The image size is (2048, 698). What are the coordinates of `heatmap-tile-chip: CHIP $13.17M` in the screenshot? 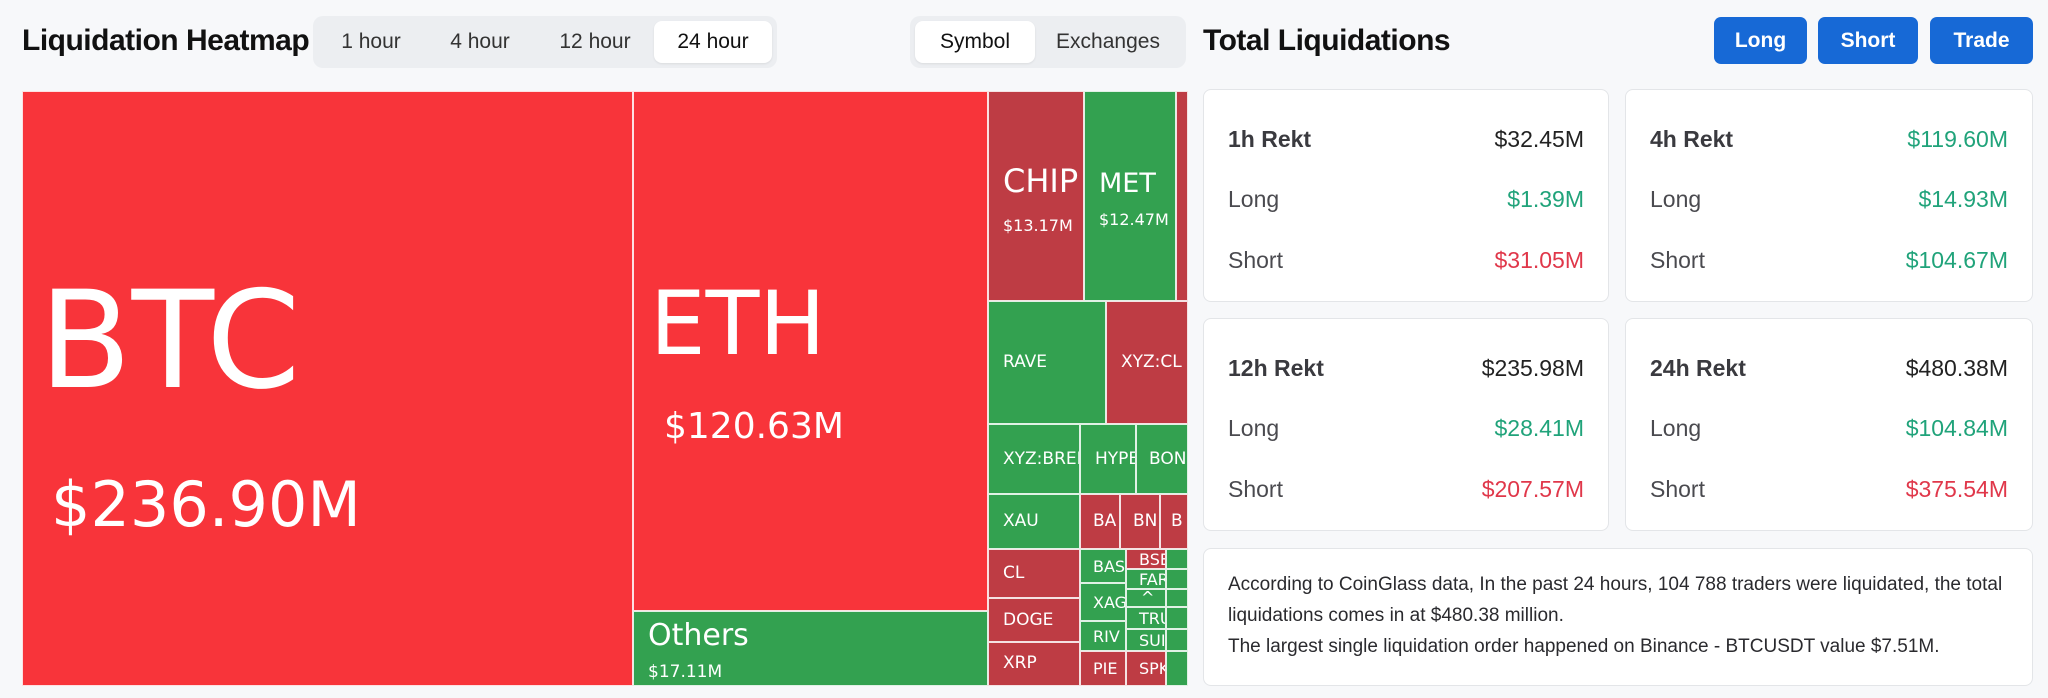 It's located at (1036, 196).